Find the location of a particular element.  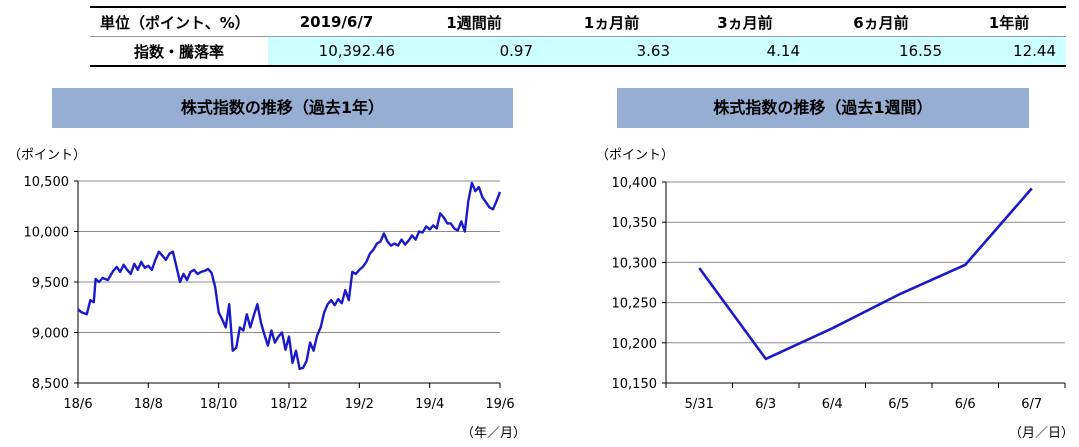

header-1week: 1週間前 is located at coordinates (474, 21).